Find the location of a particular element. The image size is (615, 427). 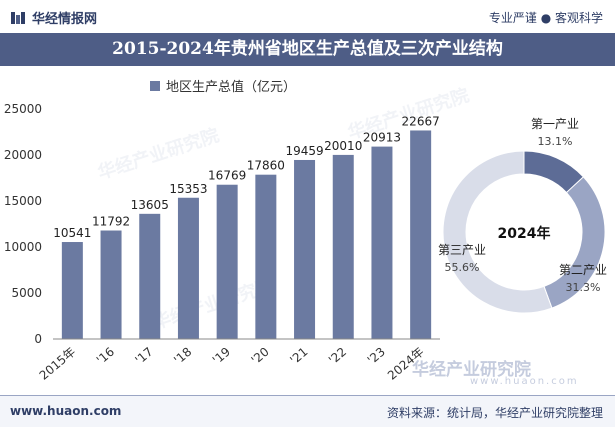

footer: www.huaon.com 资料来源：统计局，华经产业研究院整理 is located at coordinates (307, 411).